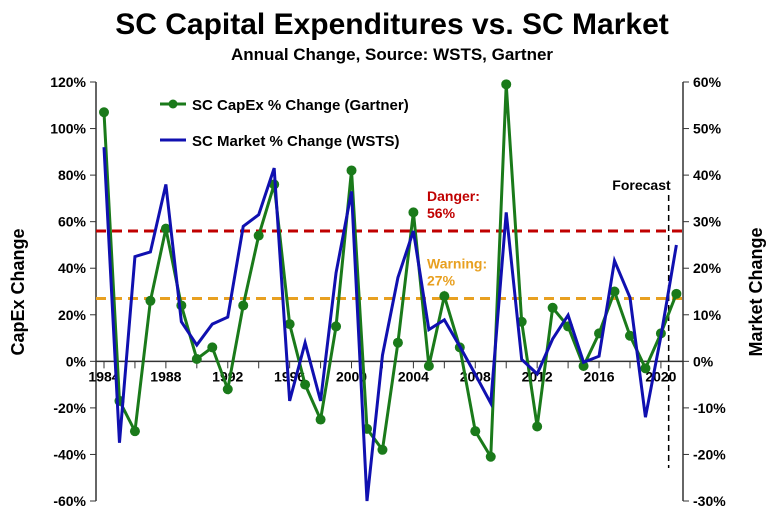  What do you see at coordinates (756, 291) in the screenshot?
I see `y2-axis-label: Market Change` at bounding box center [756, 291].